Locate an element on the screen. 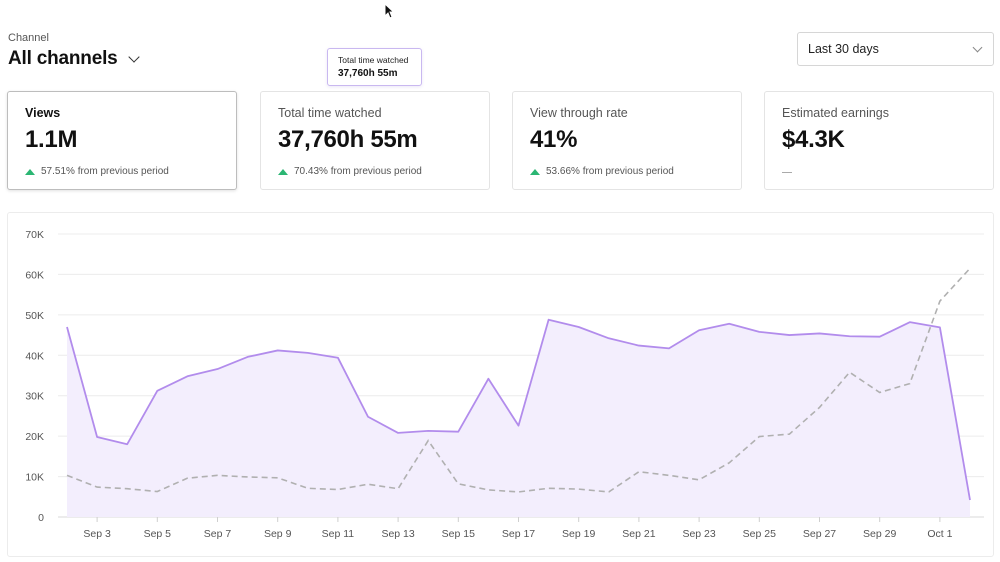 Image resolution: width=1000 pixels, height=562 pixels. y-tick-label: 60K is located at coordinates (34, 275).